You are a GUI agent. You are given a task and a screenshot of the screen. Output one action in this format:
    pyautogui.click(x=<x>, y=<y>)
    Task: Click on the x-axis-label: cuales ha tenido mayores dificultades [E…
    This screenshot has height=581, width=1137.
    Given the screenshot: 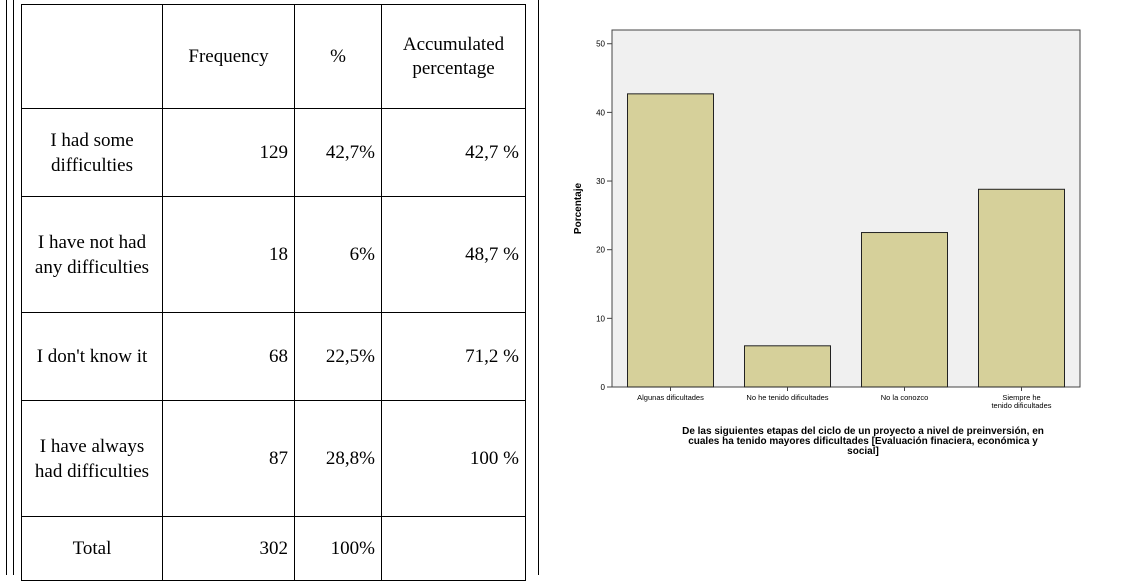 What is the action you would take?
    pyautogui.click(x=863, y=441)
    